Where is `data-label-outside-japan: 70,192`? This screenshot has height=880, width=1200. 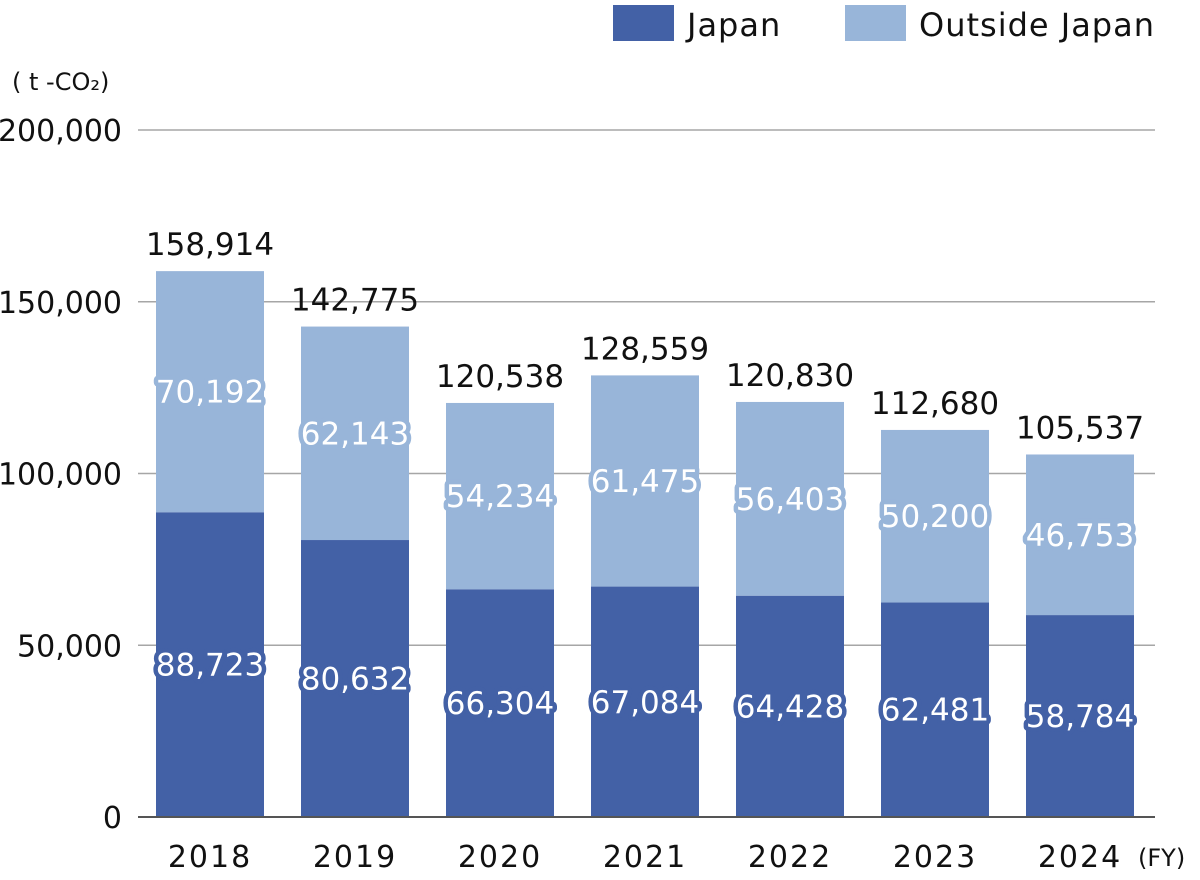 data-label-outside-japan: 70,192 is located at coordinates (210, 393).